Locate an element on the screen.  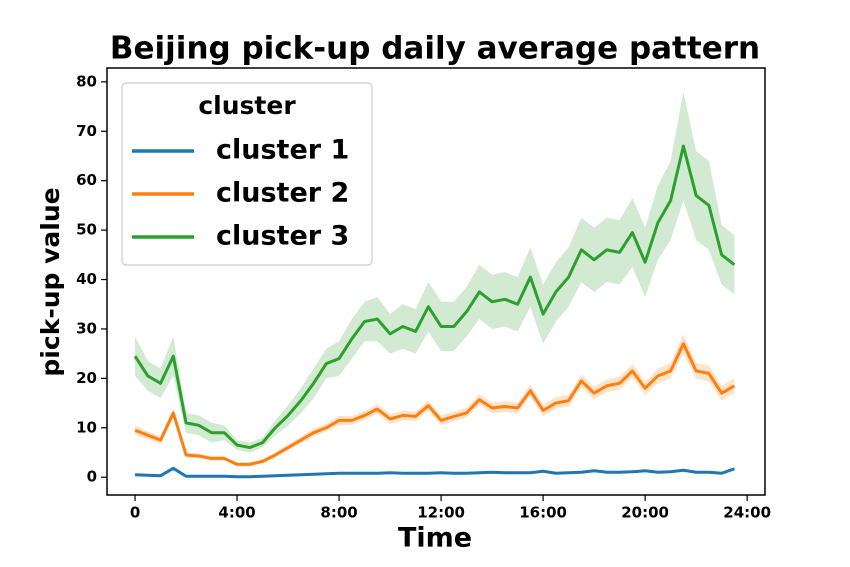
x-tick-label: 12:00 is located at coordinates (441, 513).